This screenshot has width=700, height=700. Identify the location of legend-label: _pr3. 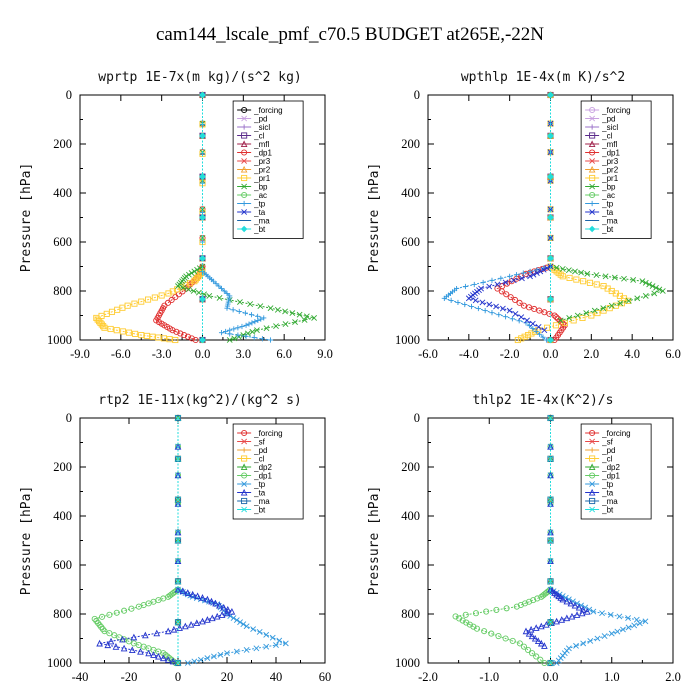
(262, 161).